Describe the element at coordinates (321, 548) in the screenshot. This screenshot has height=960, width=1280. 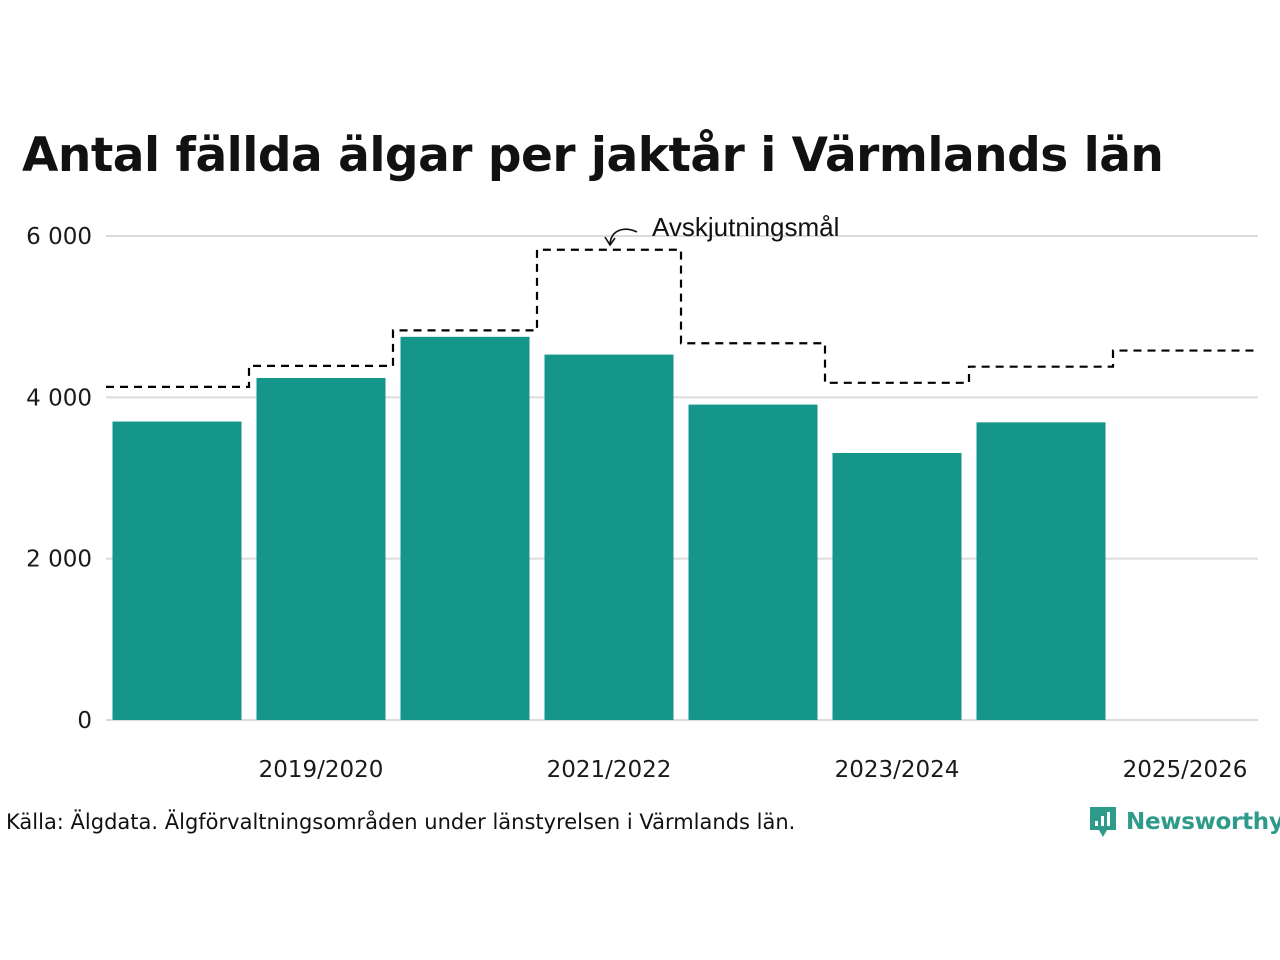
I see `bar-2019-2020` at that location.